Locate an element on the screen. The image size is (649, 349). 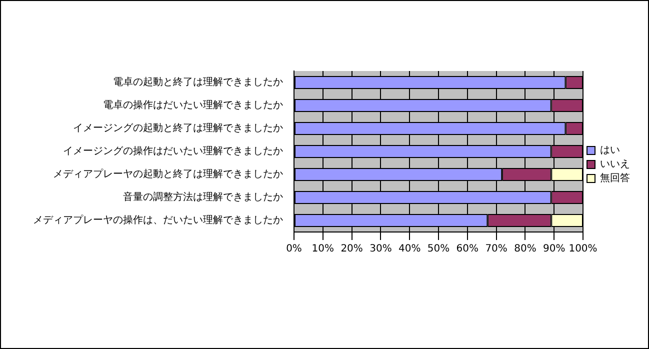
x-tick-label: 0% is located at coordinates (294, 249).